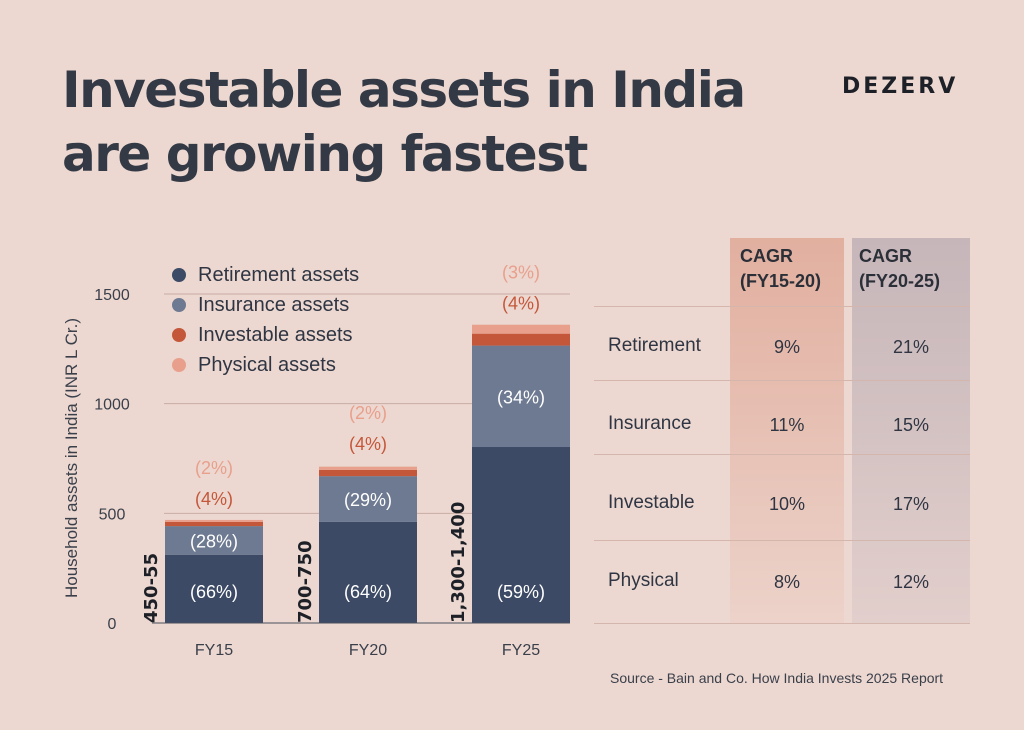 The image size is (1024, 730). Describe the element at coordinates (651, 502) in the screenshot. I see `row-label-investable: Investable` at that location.